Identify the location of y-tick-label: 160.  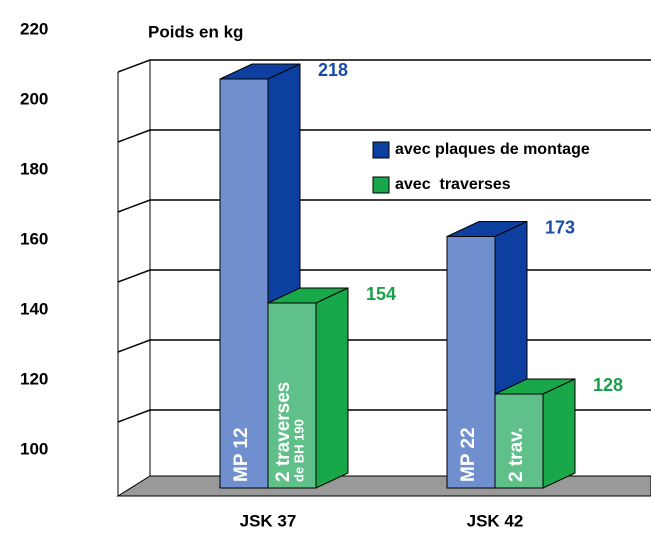
(34, 238).